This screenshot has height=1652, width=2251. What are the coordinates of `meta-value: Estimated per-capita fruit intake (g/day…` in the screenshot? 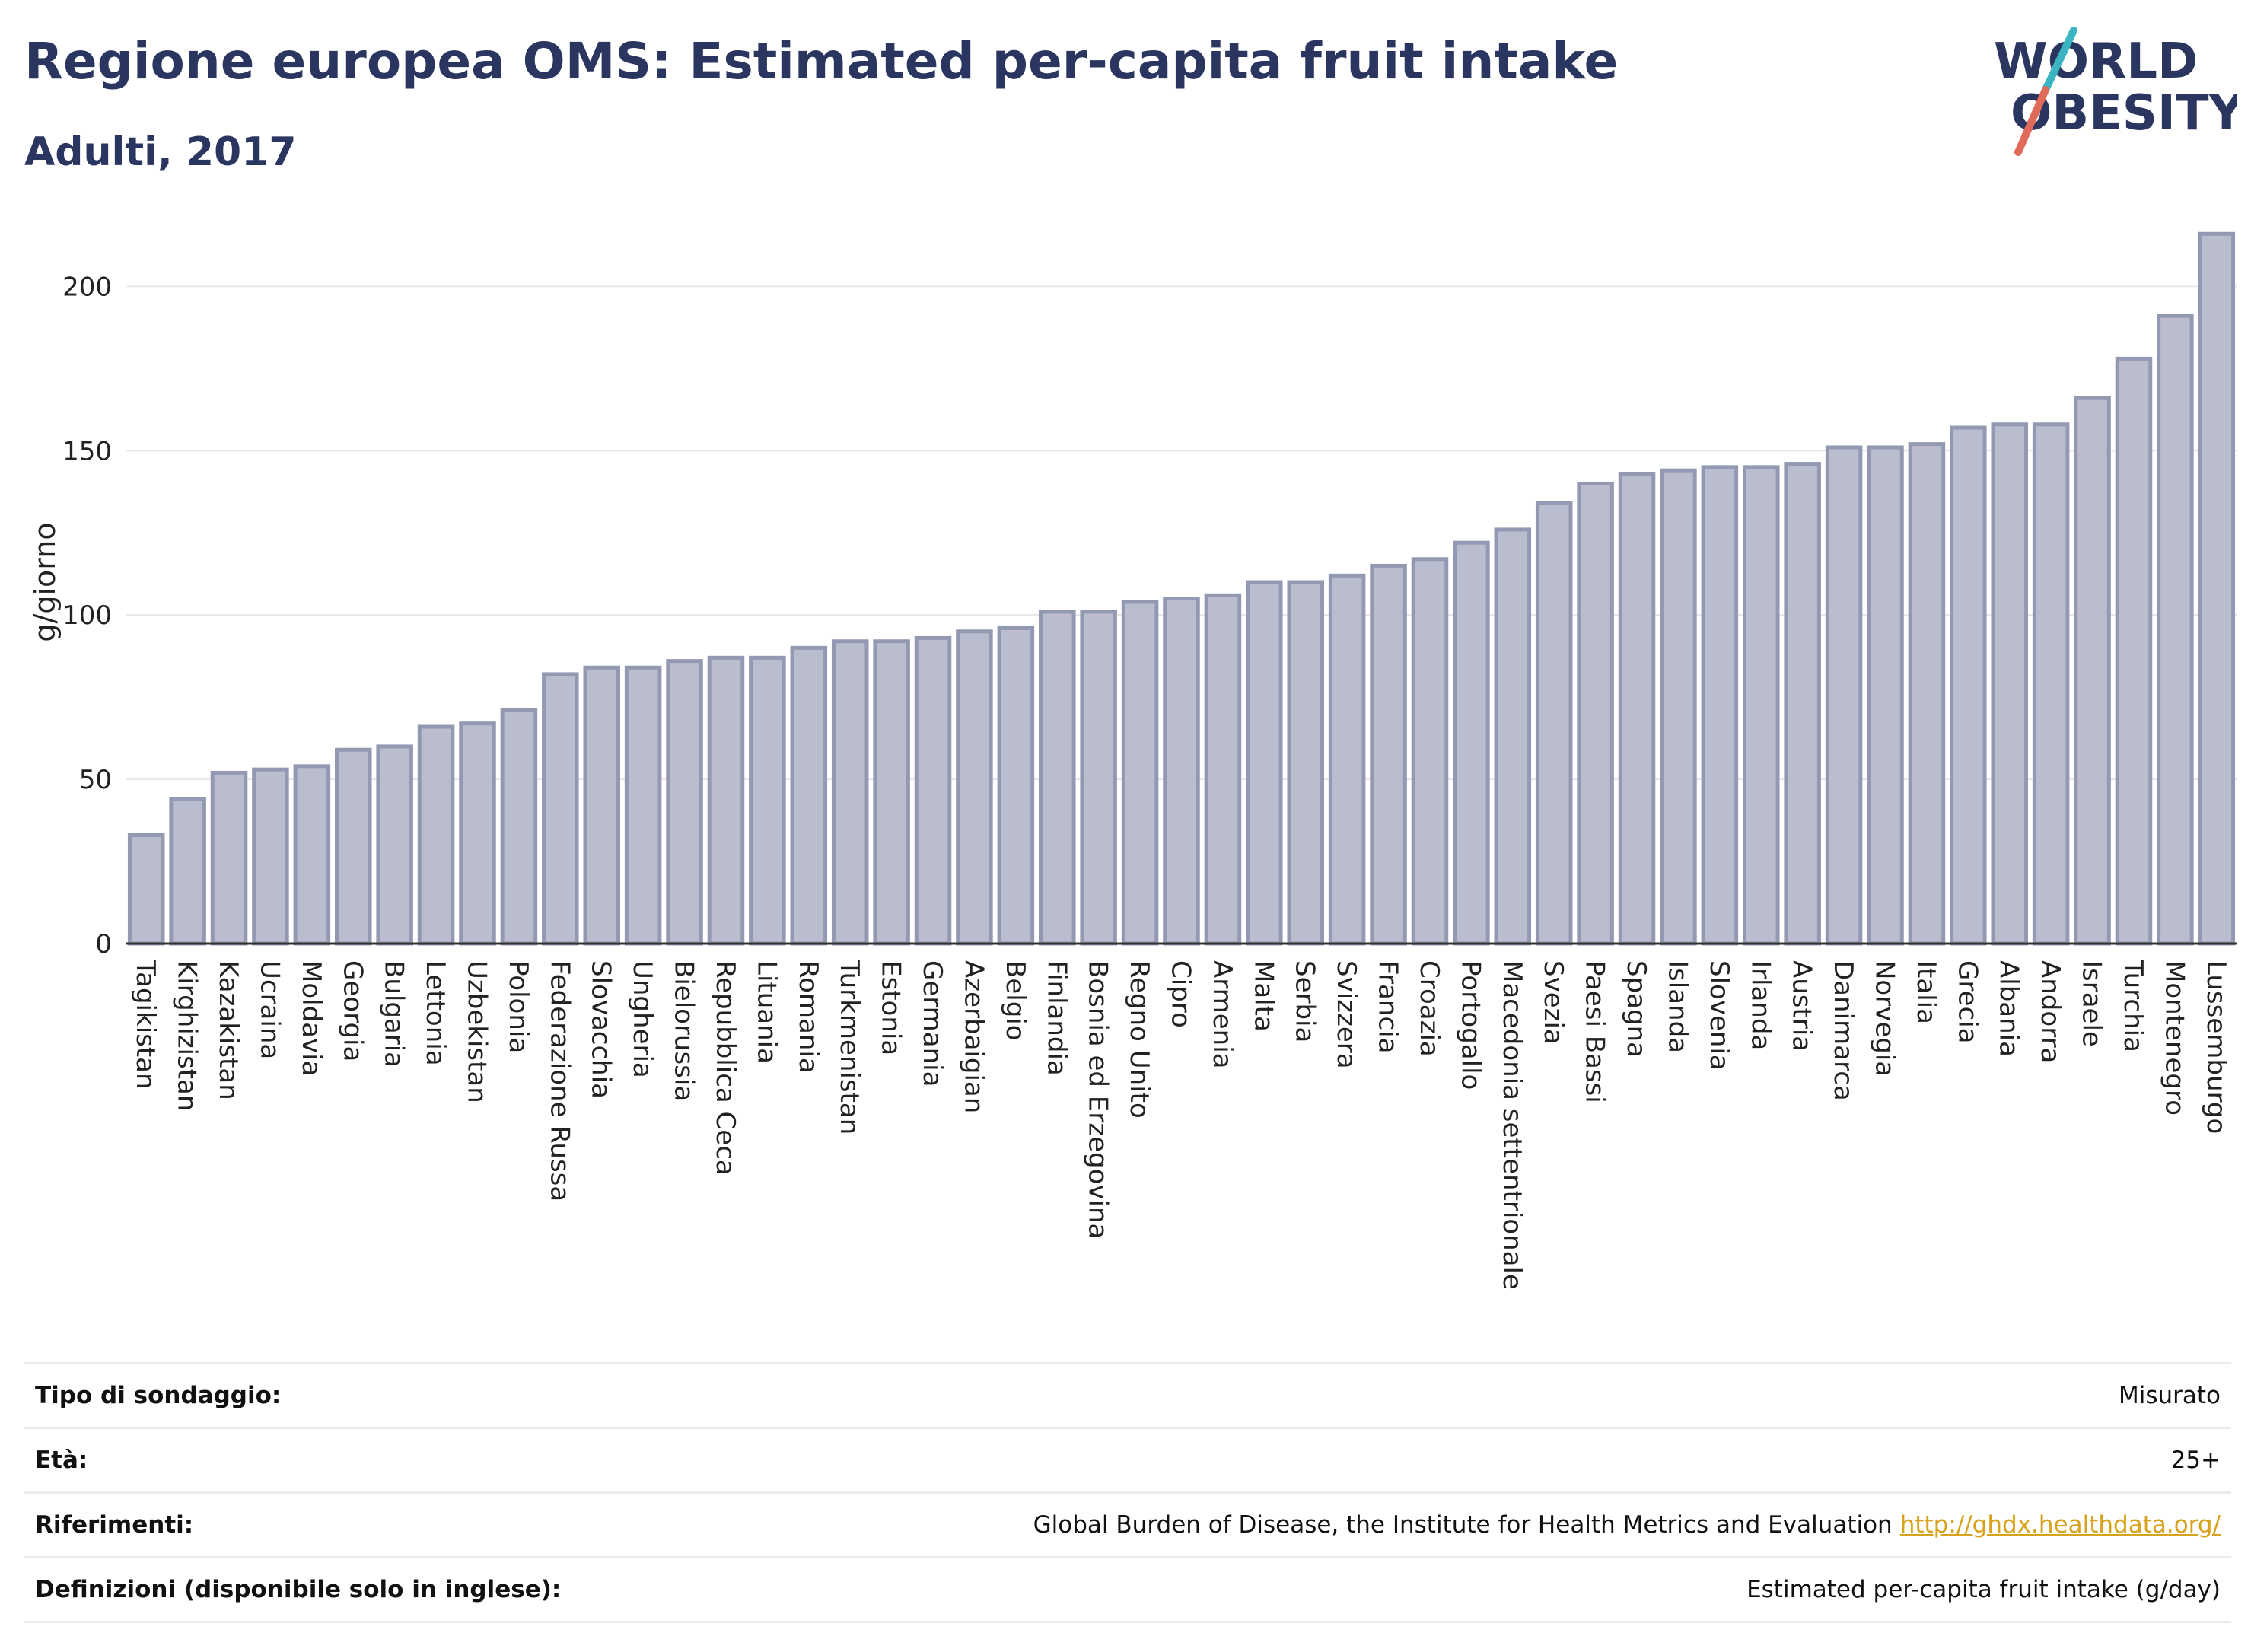 It's located at (1983, 1589).